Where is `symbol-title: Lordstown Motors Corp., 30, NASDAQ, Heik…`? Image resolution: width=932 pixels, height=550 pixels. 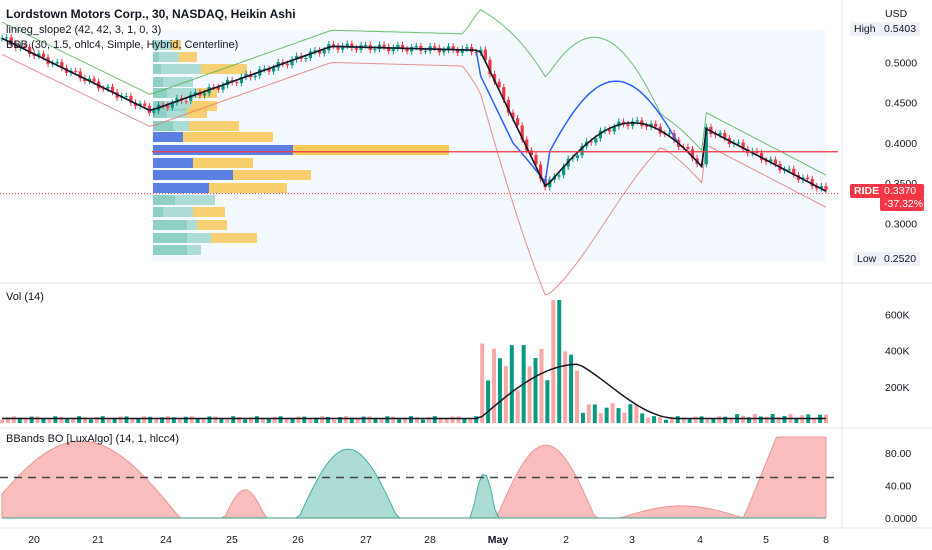 symbol-title: Lordstown Motors Corp., 30, NASDAQ, Heik… is located at coordinates (151, 14).